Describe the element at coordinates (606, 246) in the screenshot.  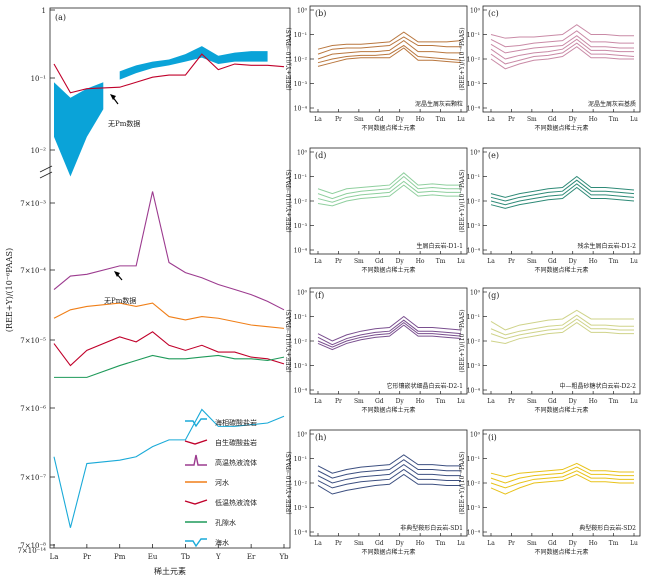
I see `panel-title: 残余生屑白云岩-D1-2` at that location.